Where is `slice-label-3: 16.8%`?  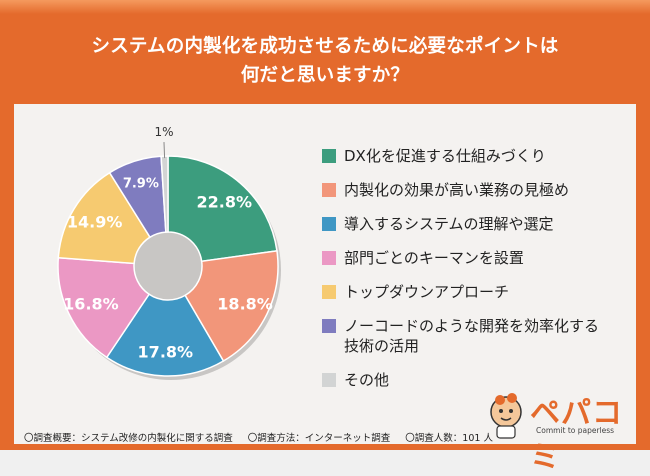 slice-label-3: 16.8% is located at coordinates (91, 303).